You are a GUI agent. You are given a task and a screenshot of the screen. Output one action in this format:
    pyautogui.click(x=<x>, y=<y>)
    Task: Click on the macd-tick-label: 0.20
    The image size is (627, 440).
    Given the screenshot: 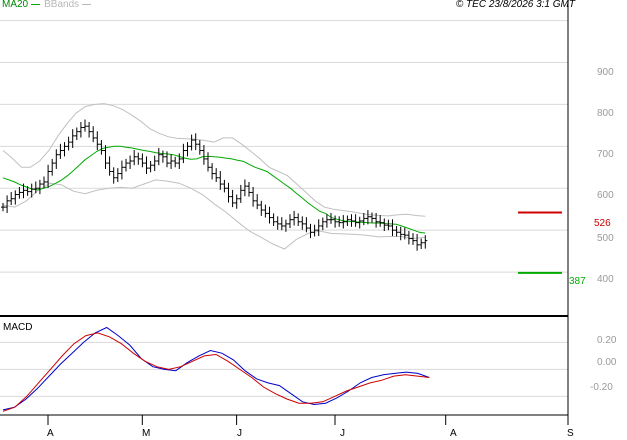 What is the action you would take?
    pyautogui.click(x=607, y=340)
    